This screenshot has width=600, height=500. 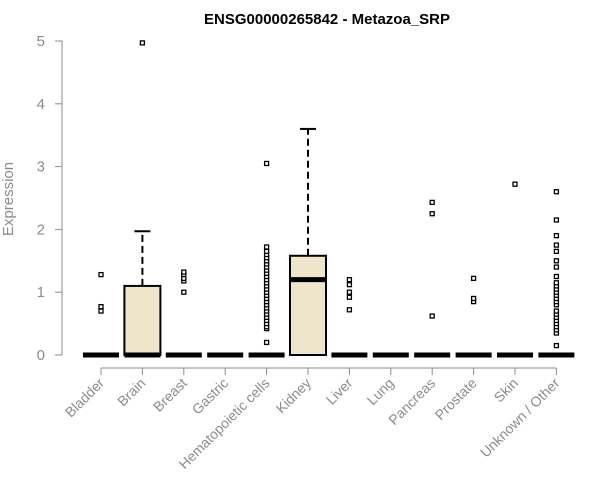 What do you see at coordinates (294, 396) in the screenshot?
I see `x-tick-label: Kidney` at bounding box center [294, 396].